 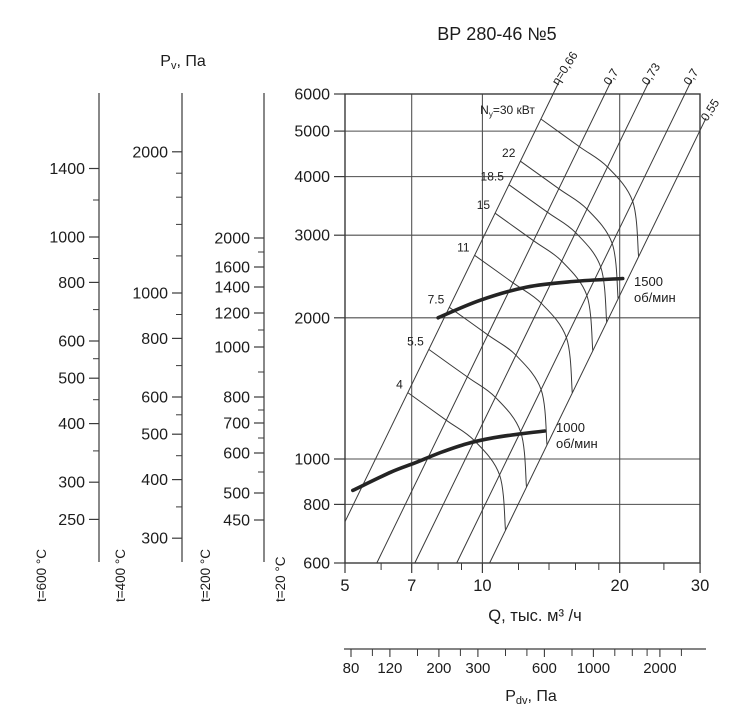 I want to click on y-tick-label: 5000, so click(x=312, y=132).